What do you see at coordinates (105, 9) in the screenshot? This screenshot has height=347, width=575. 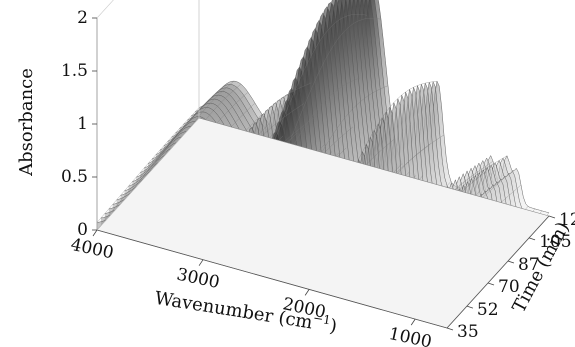 I see `back-wall-top` at bounding box center [105, 9].